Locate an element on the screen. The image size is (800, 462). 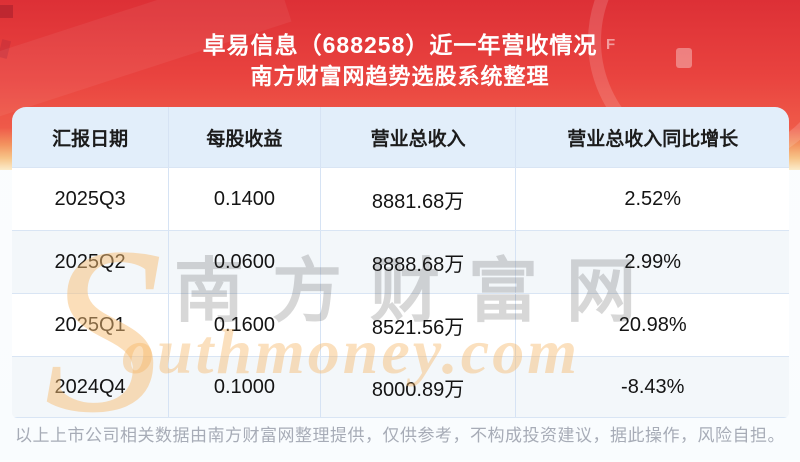
column-header-report-date: 汇报日期 is located at coordinates (90, 139).